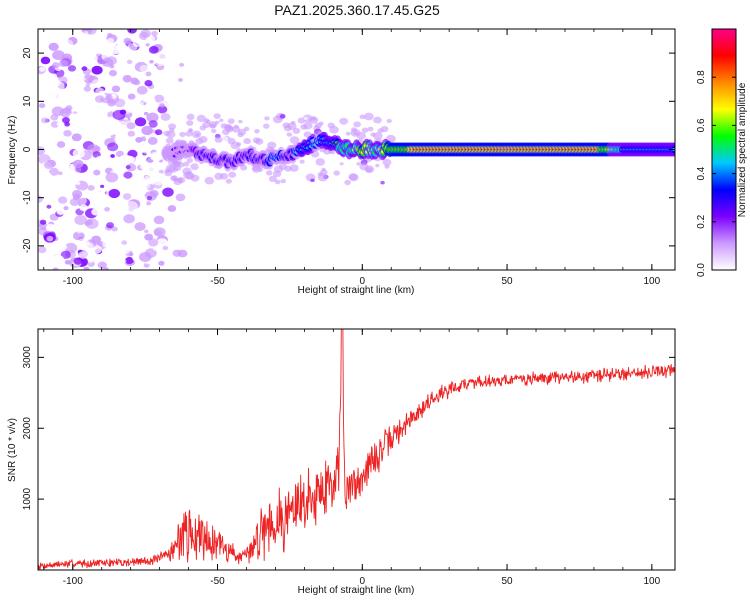  I want to click on spectrogram-x-tick-label: 100, so click(651, 281).